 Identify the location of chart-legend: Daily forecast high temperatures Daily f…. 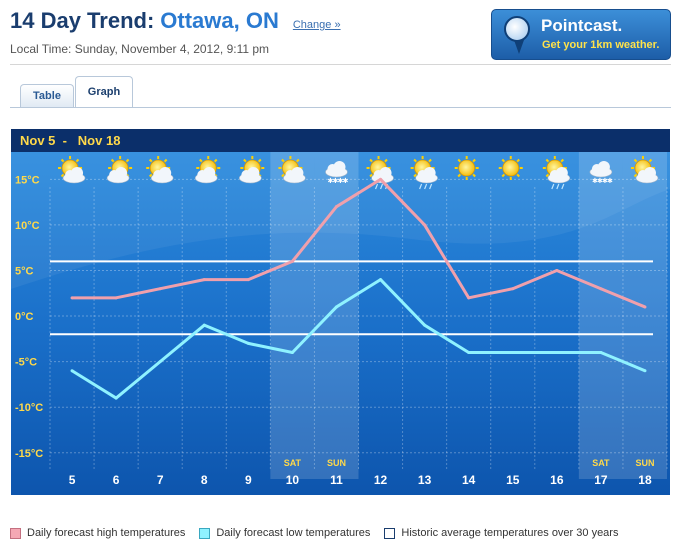
(321, 533).